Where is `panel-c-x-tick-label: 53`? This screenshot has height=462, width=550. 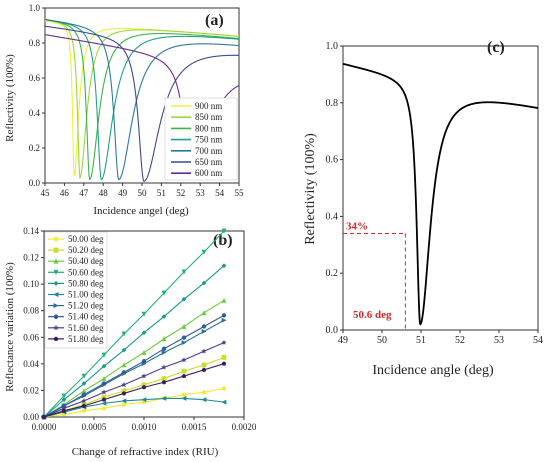
panel-c-x-tick-label: 53 is located at coordinates (499, 340).